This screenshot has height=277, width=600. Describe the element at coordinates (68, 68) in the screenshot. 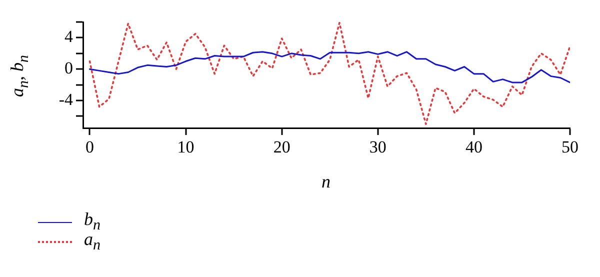

I see `y-tick-label: 0` at that location.